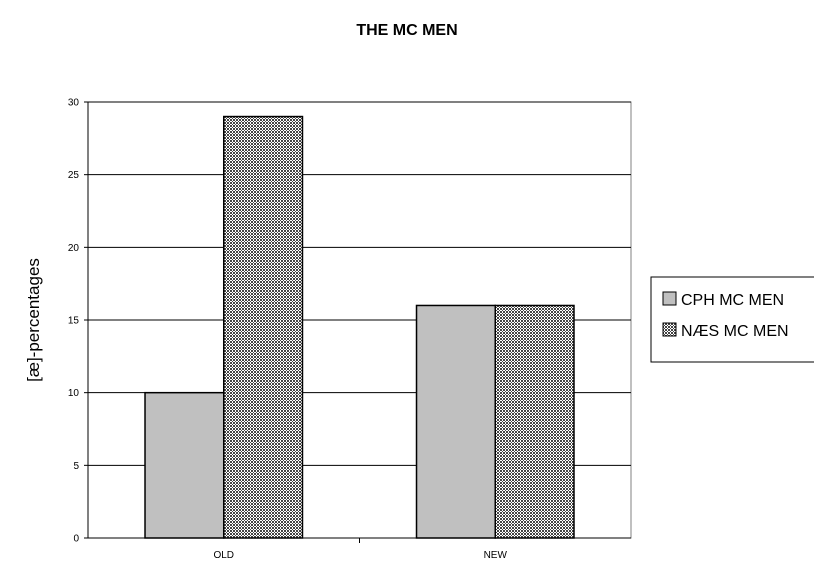  What do you see at coordinates (76, 466) in the screenshot?
I see `y-tick-label: 5` at bounding box center [76, 466].